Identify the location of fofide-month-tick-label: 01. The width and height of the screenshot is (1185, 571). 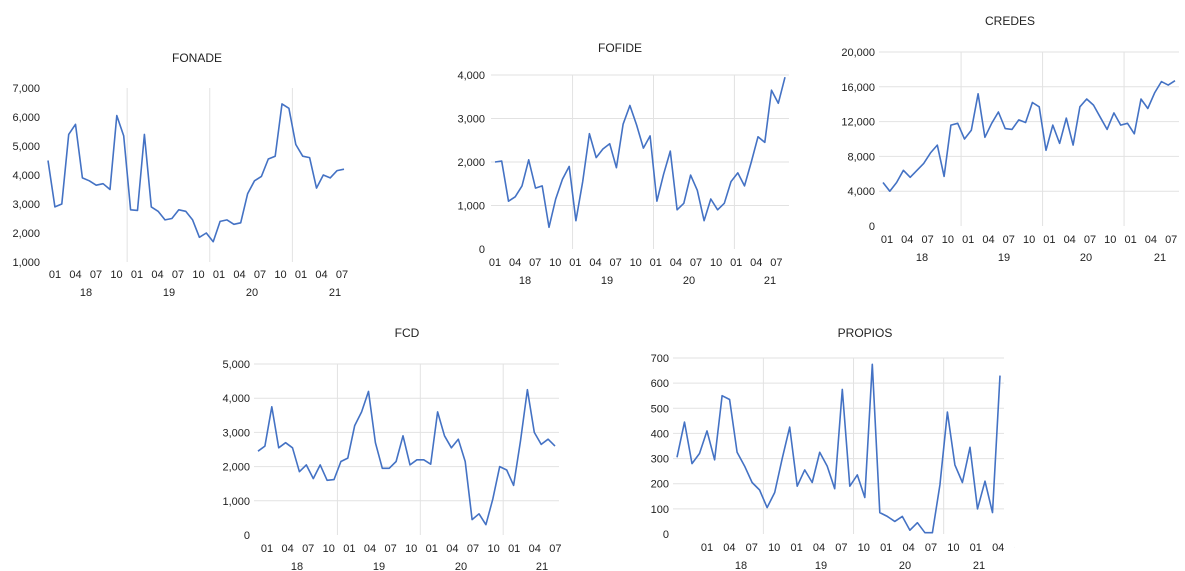
(736, 263).